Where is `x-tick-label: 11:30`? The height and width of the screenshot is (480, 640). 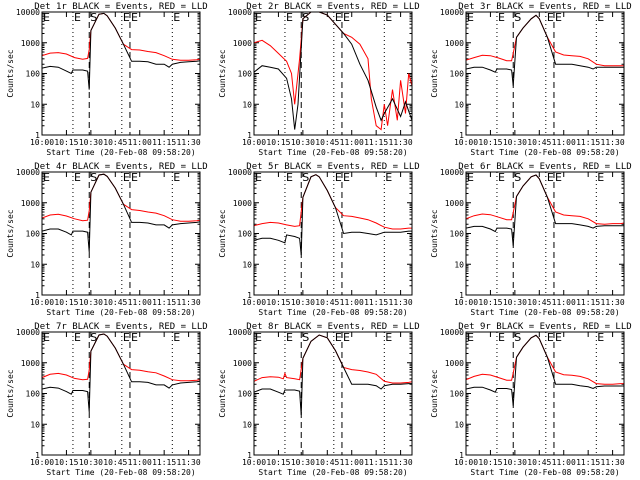 x-tick-label: 11:30 is located at coordinates (401, 302).